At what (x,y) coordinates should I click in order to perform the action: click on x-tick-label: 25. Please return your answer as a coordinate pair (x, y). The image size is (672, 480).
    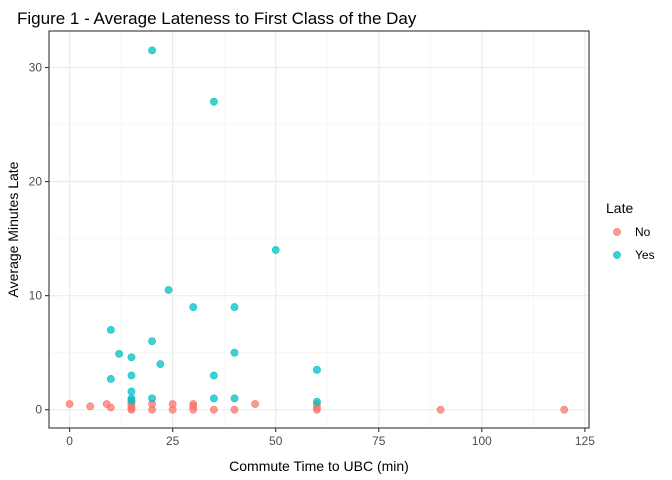
    Looking at the image, I should click on (173, 441).